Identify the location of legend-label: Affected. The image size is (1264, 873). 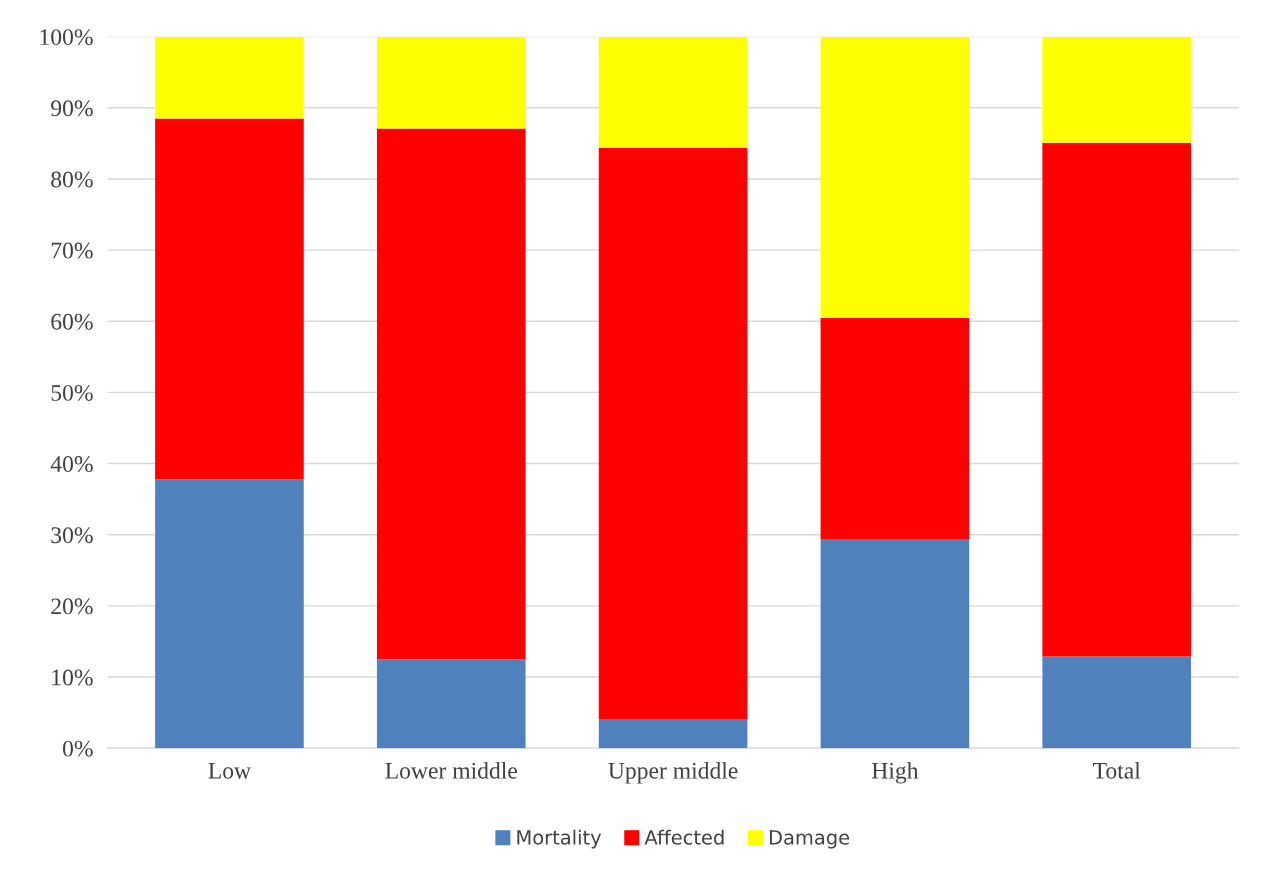
(684, 837).